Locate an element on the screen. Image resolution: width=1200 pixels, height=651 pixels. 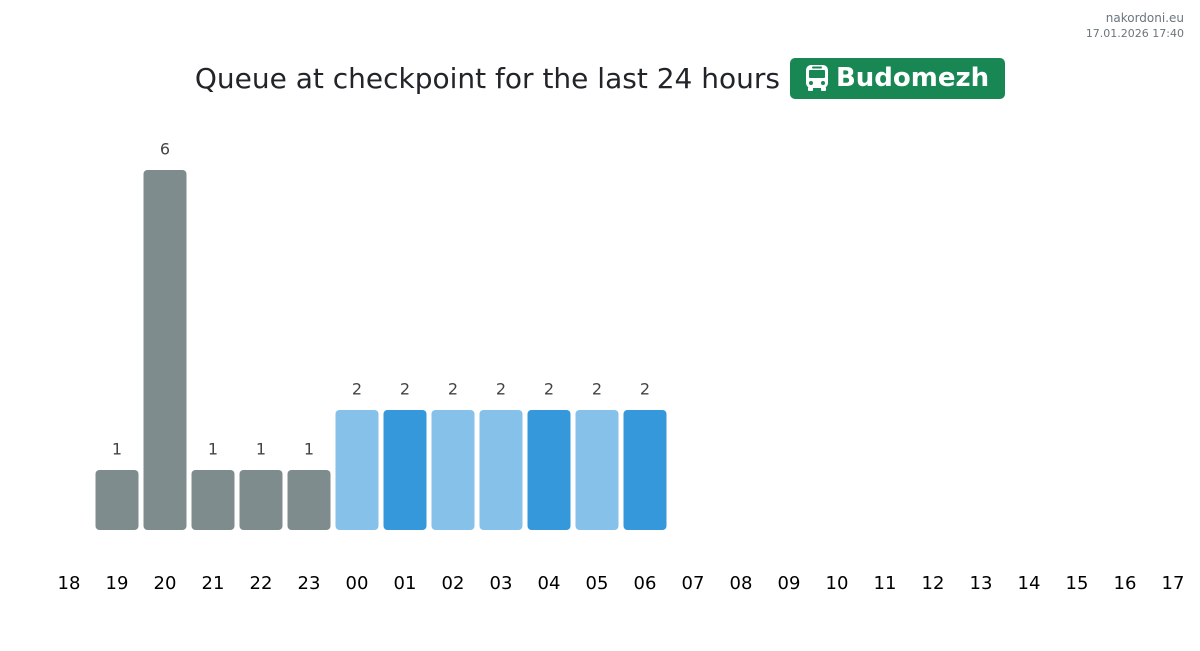
x-tick-label: 19 is located at coordinates (117, 583).